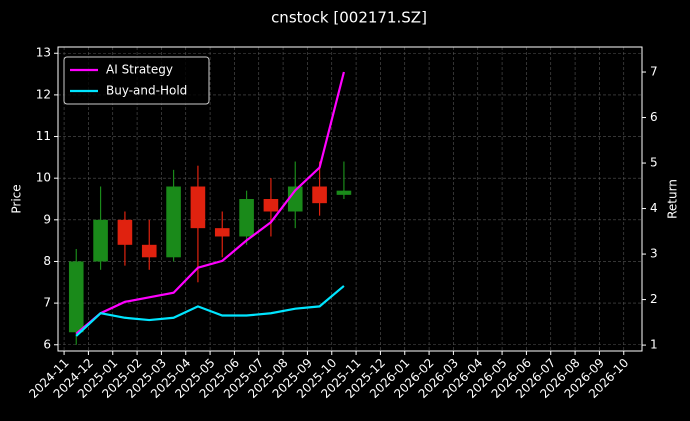  Describe the element at coordinates (654, 299) in the screenshot. I see `y2-tick-label: 2` at that location.